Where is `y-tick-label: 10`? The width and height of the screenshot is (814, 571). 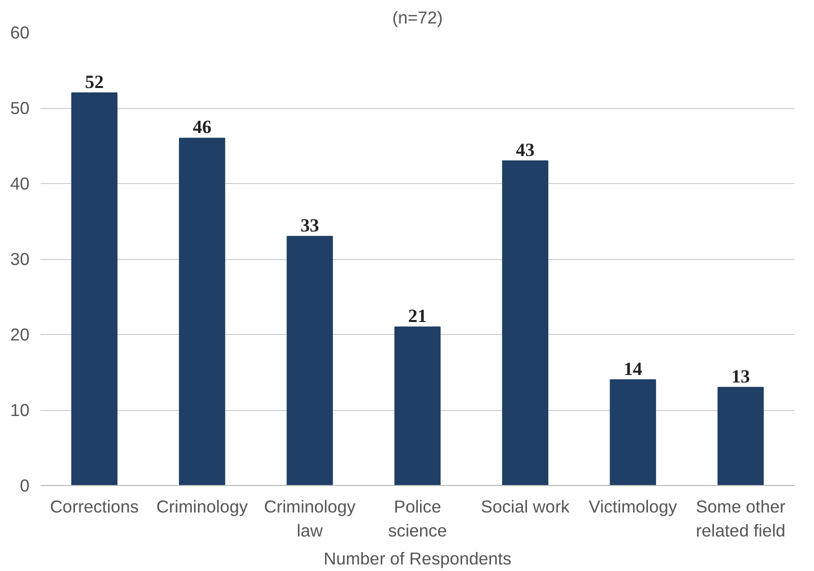 y-tick-label: 10 is located at coordinates (20, 410).